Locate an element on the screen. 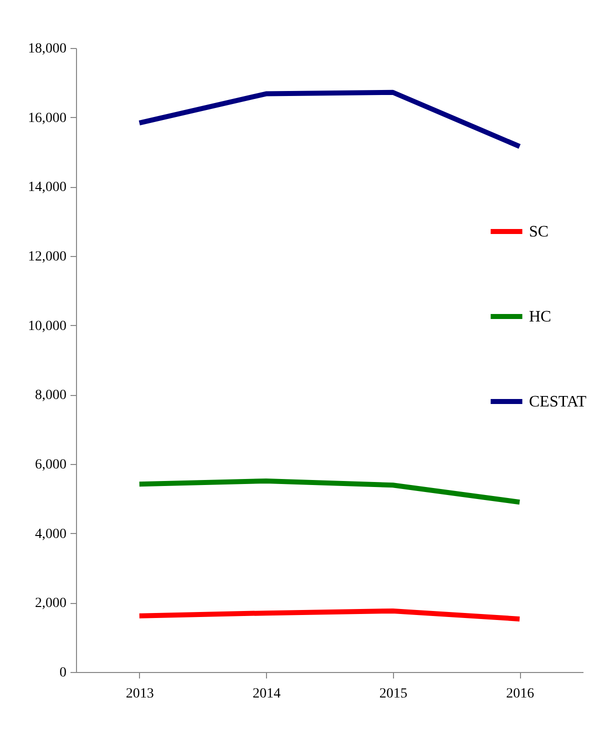 This screenshot has height=746, width=597. x-tick-label: 2016 is located at coordinates (520, 694).